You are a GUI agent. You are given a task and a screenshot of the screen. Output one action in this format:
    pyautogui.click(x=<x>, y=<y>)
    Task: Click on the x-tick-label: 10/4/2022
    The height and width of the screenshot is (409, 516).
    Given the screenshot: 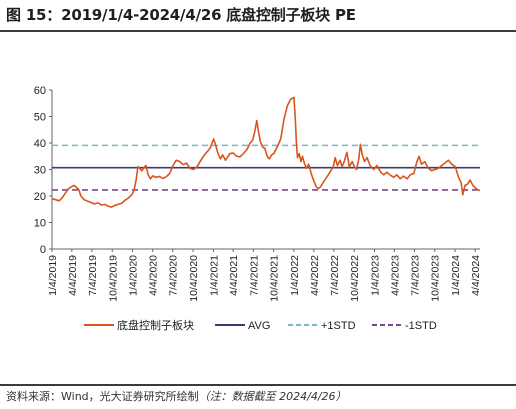 What is the action you would take?
    pyautogui.click(x=355, y=278)
    